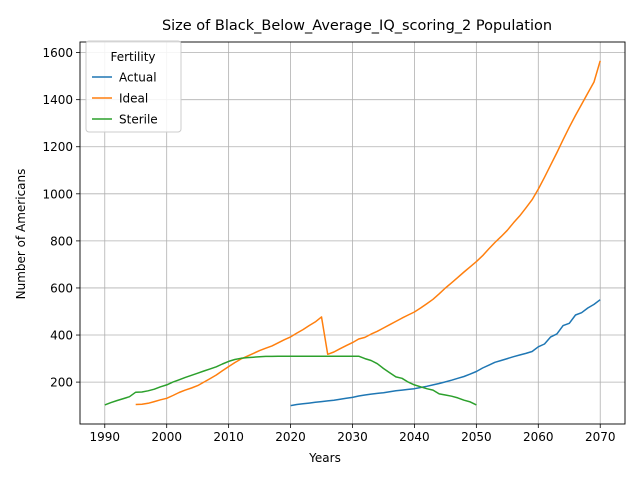  Describe the element at coordinates (352, 437) in the screenshot. I see `x-tick-label: 2030` at that location.